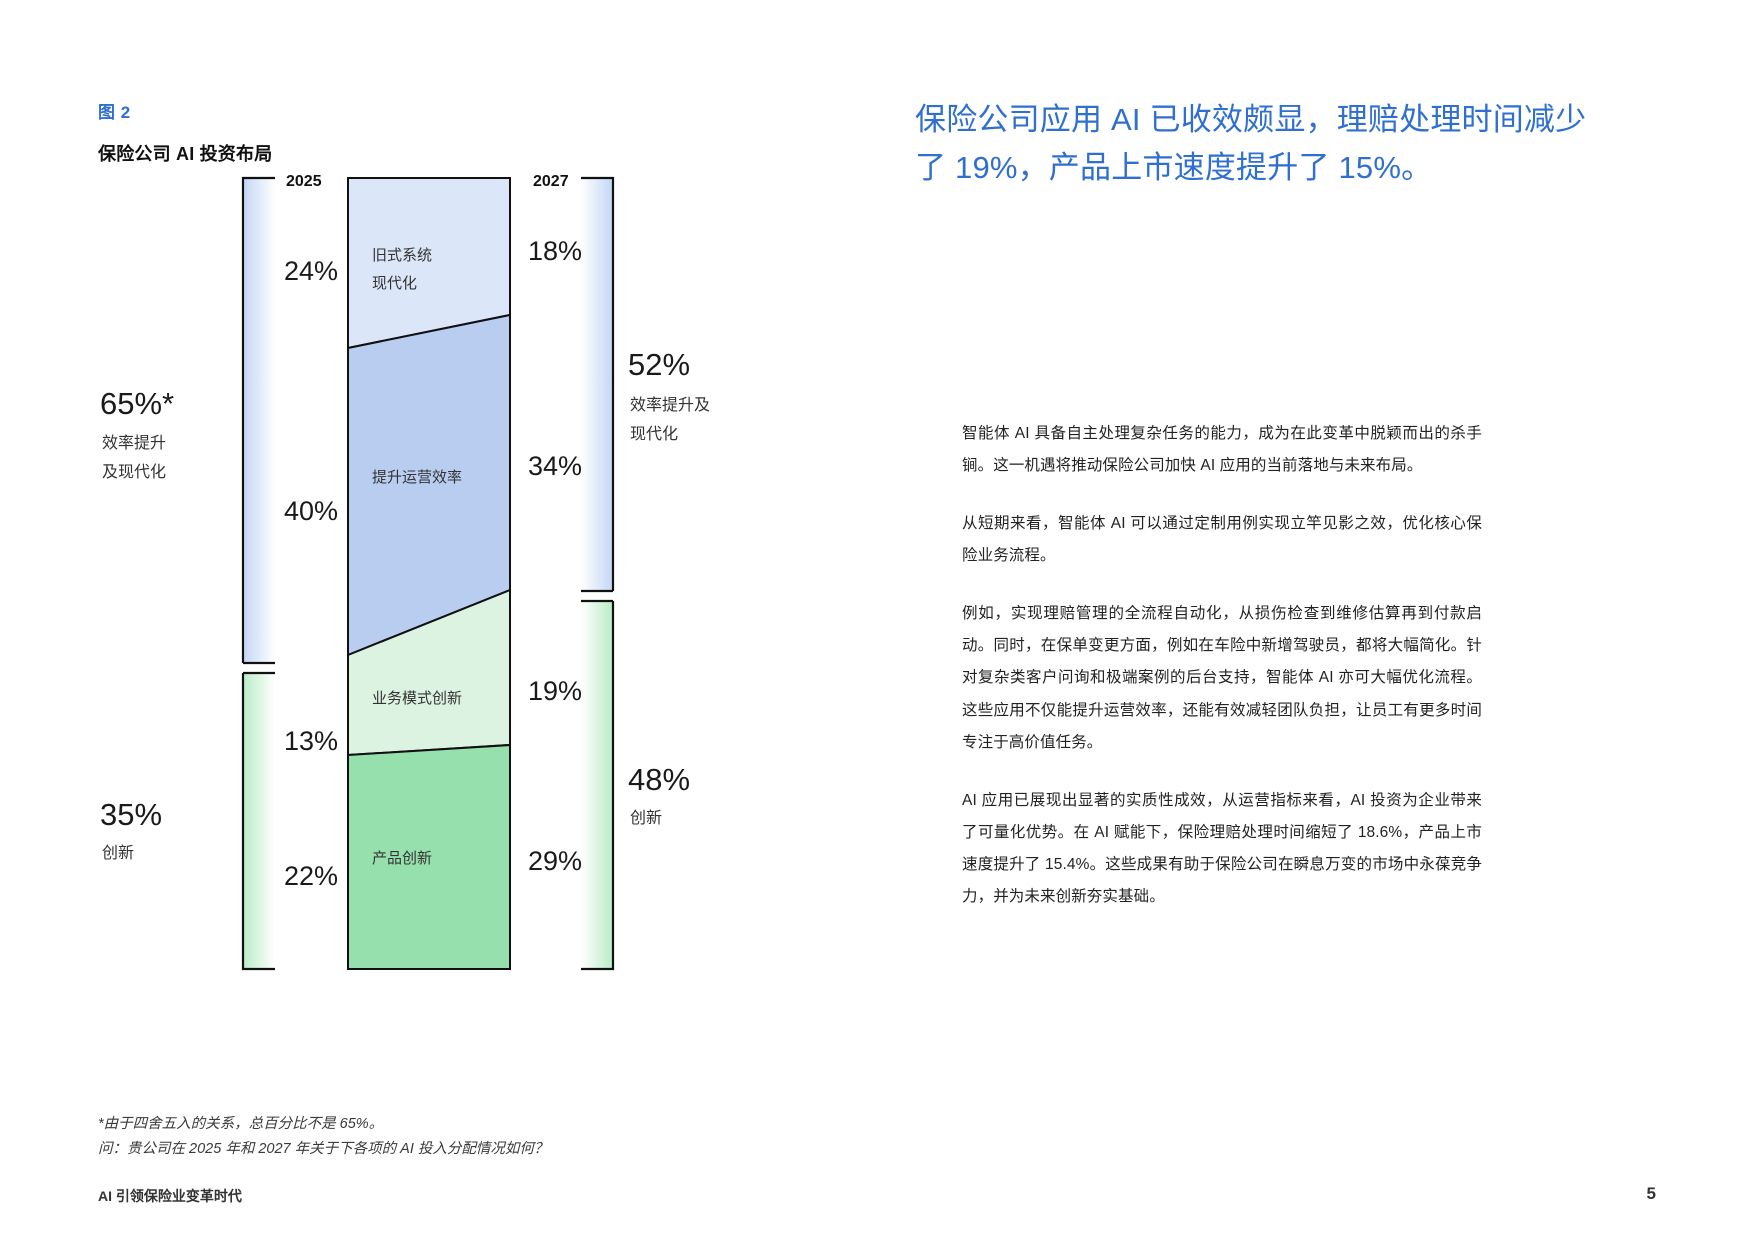 The width and height of the screenshot is (1754, 1241). Describe the element at coordinates (555, 861) in the screenshot. I see `value-2027-product: 29%` at that location.